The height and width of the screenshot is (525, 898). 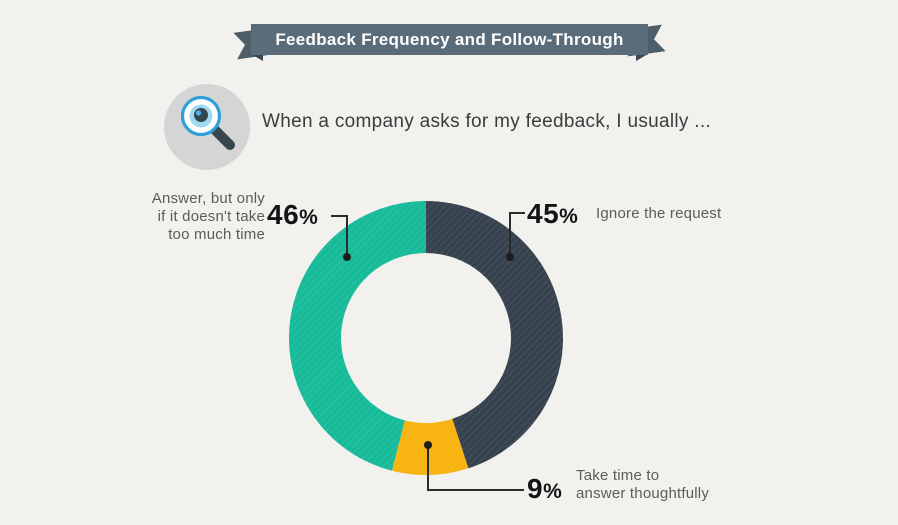 I want to click on callout-value-45-percent-sign: %, so click(x=569, y=216).